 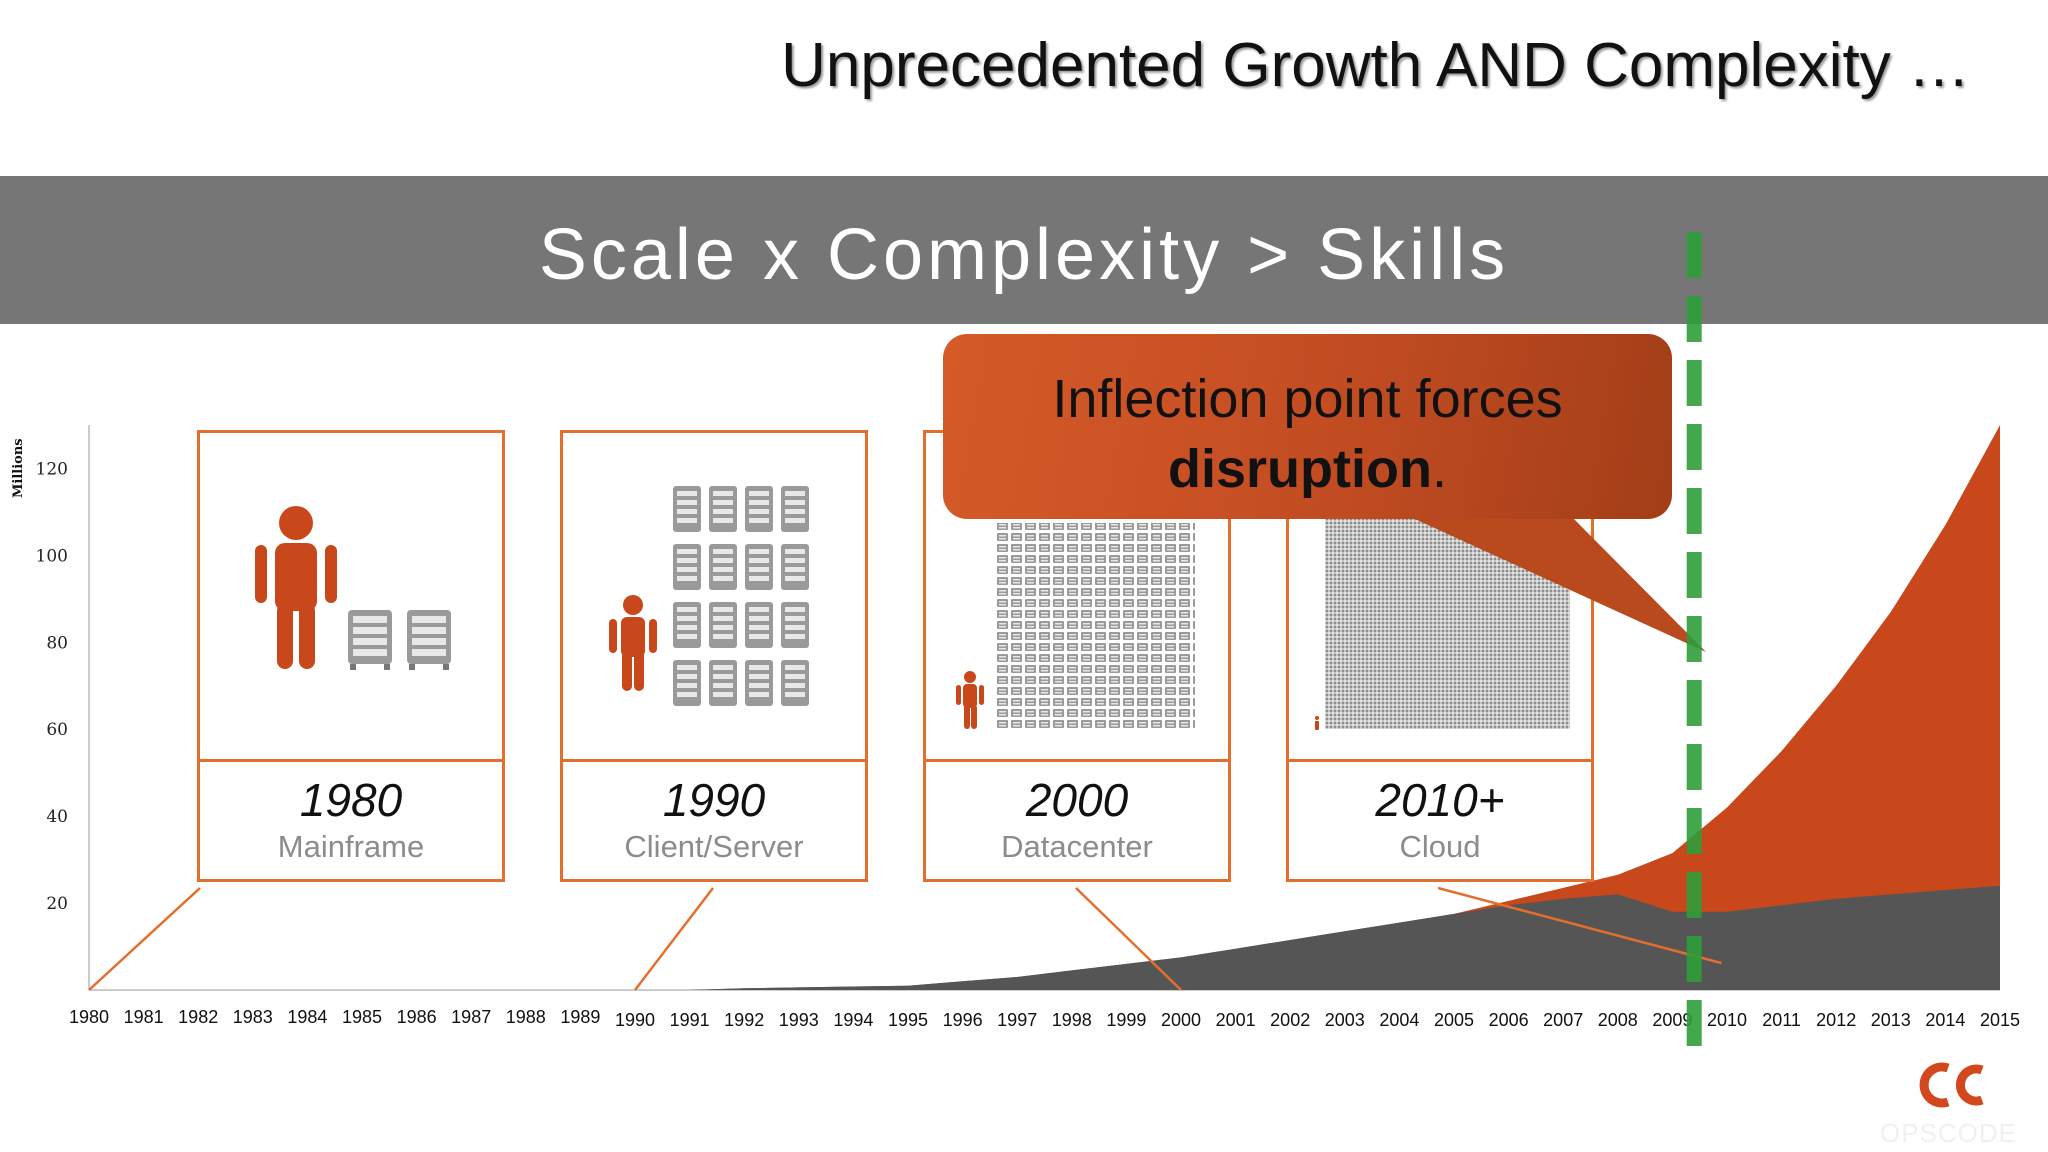 I want to click on x-tick-label: 1986, so click(x=417, y=1017).